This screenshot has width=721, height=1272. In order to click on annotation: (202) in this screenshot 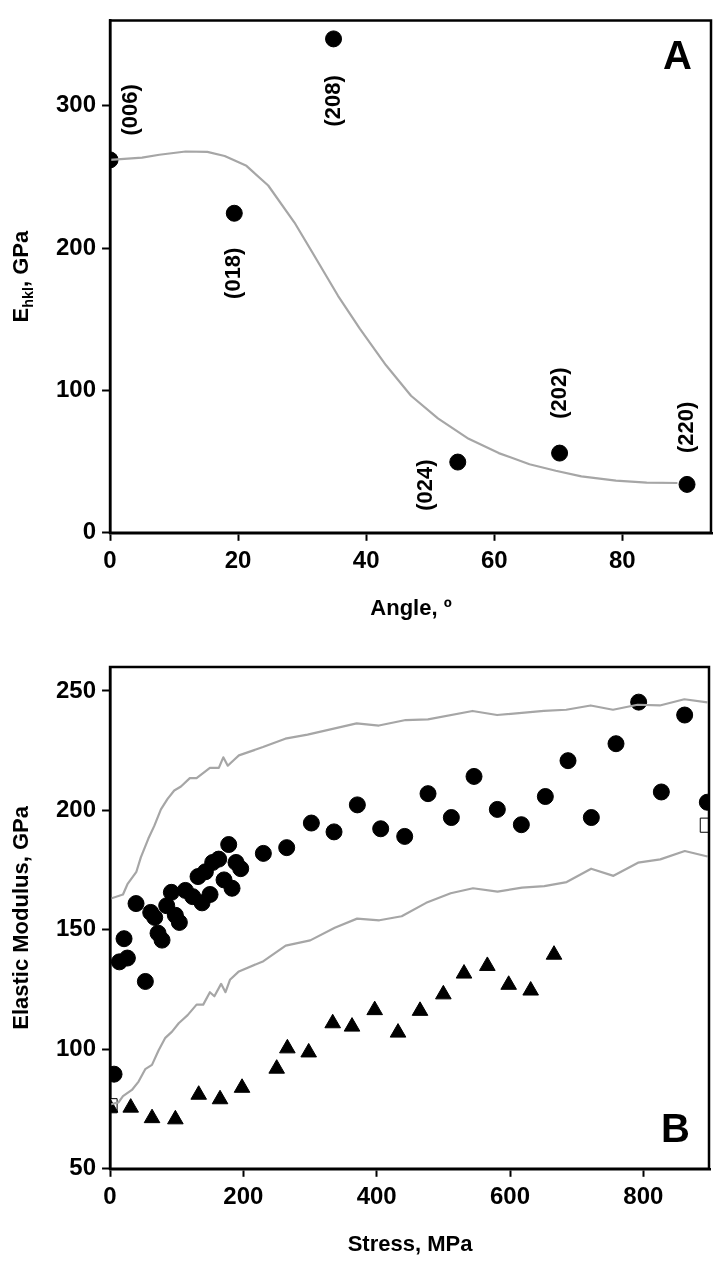, I will do `click(558, 393)`.